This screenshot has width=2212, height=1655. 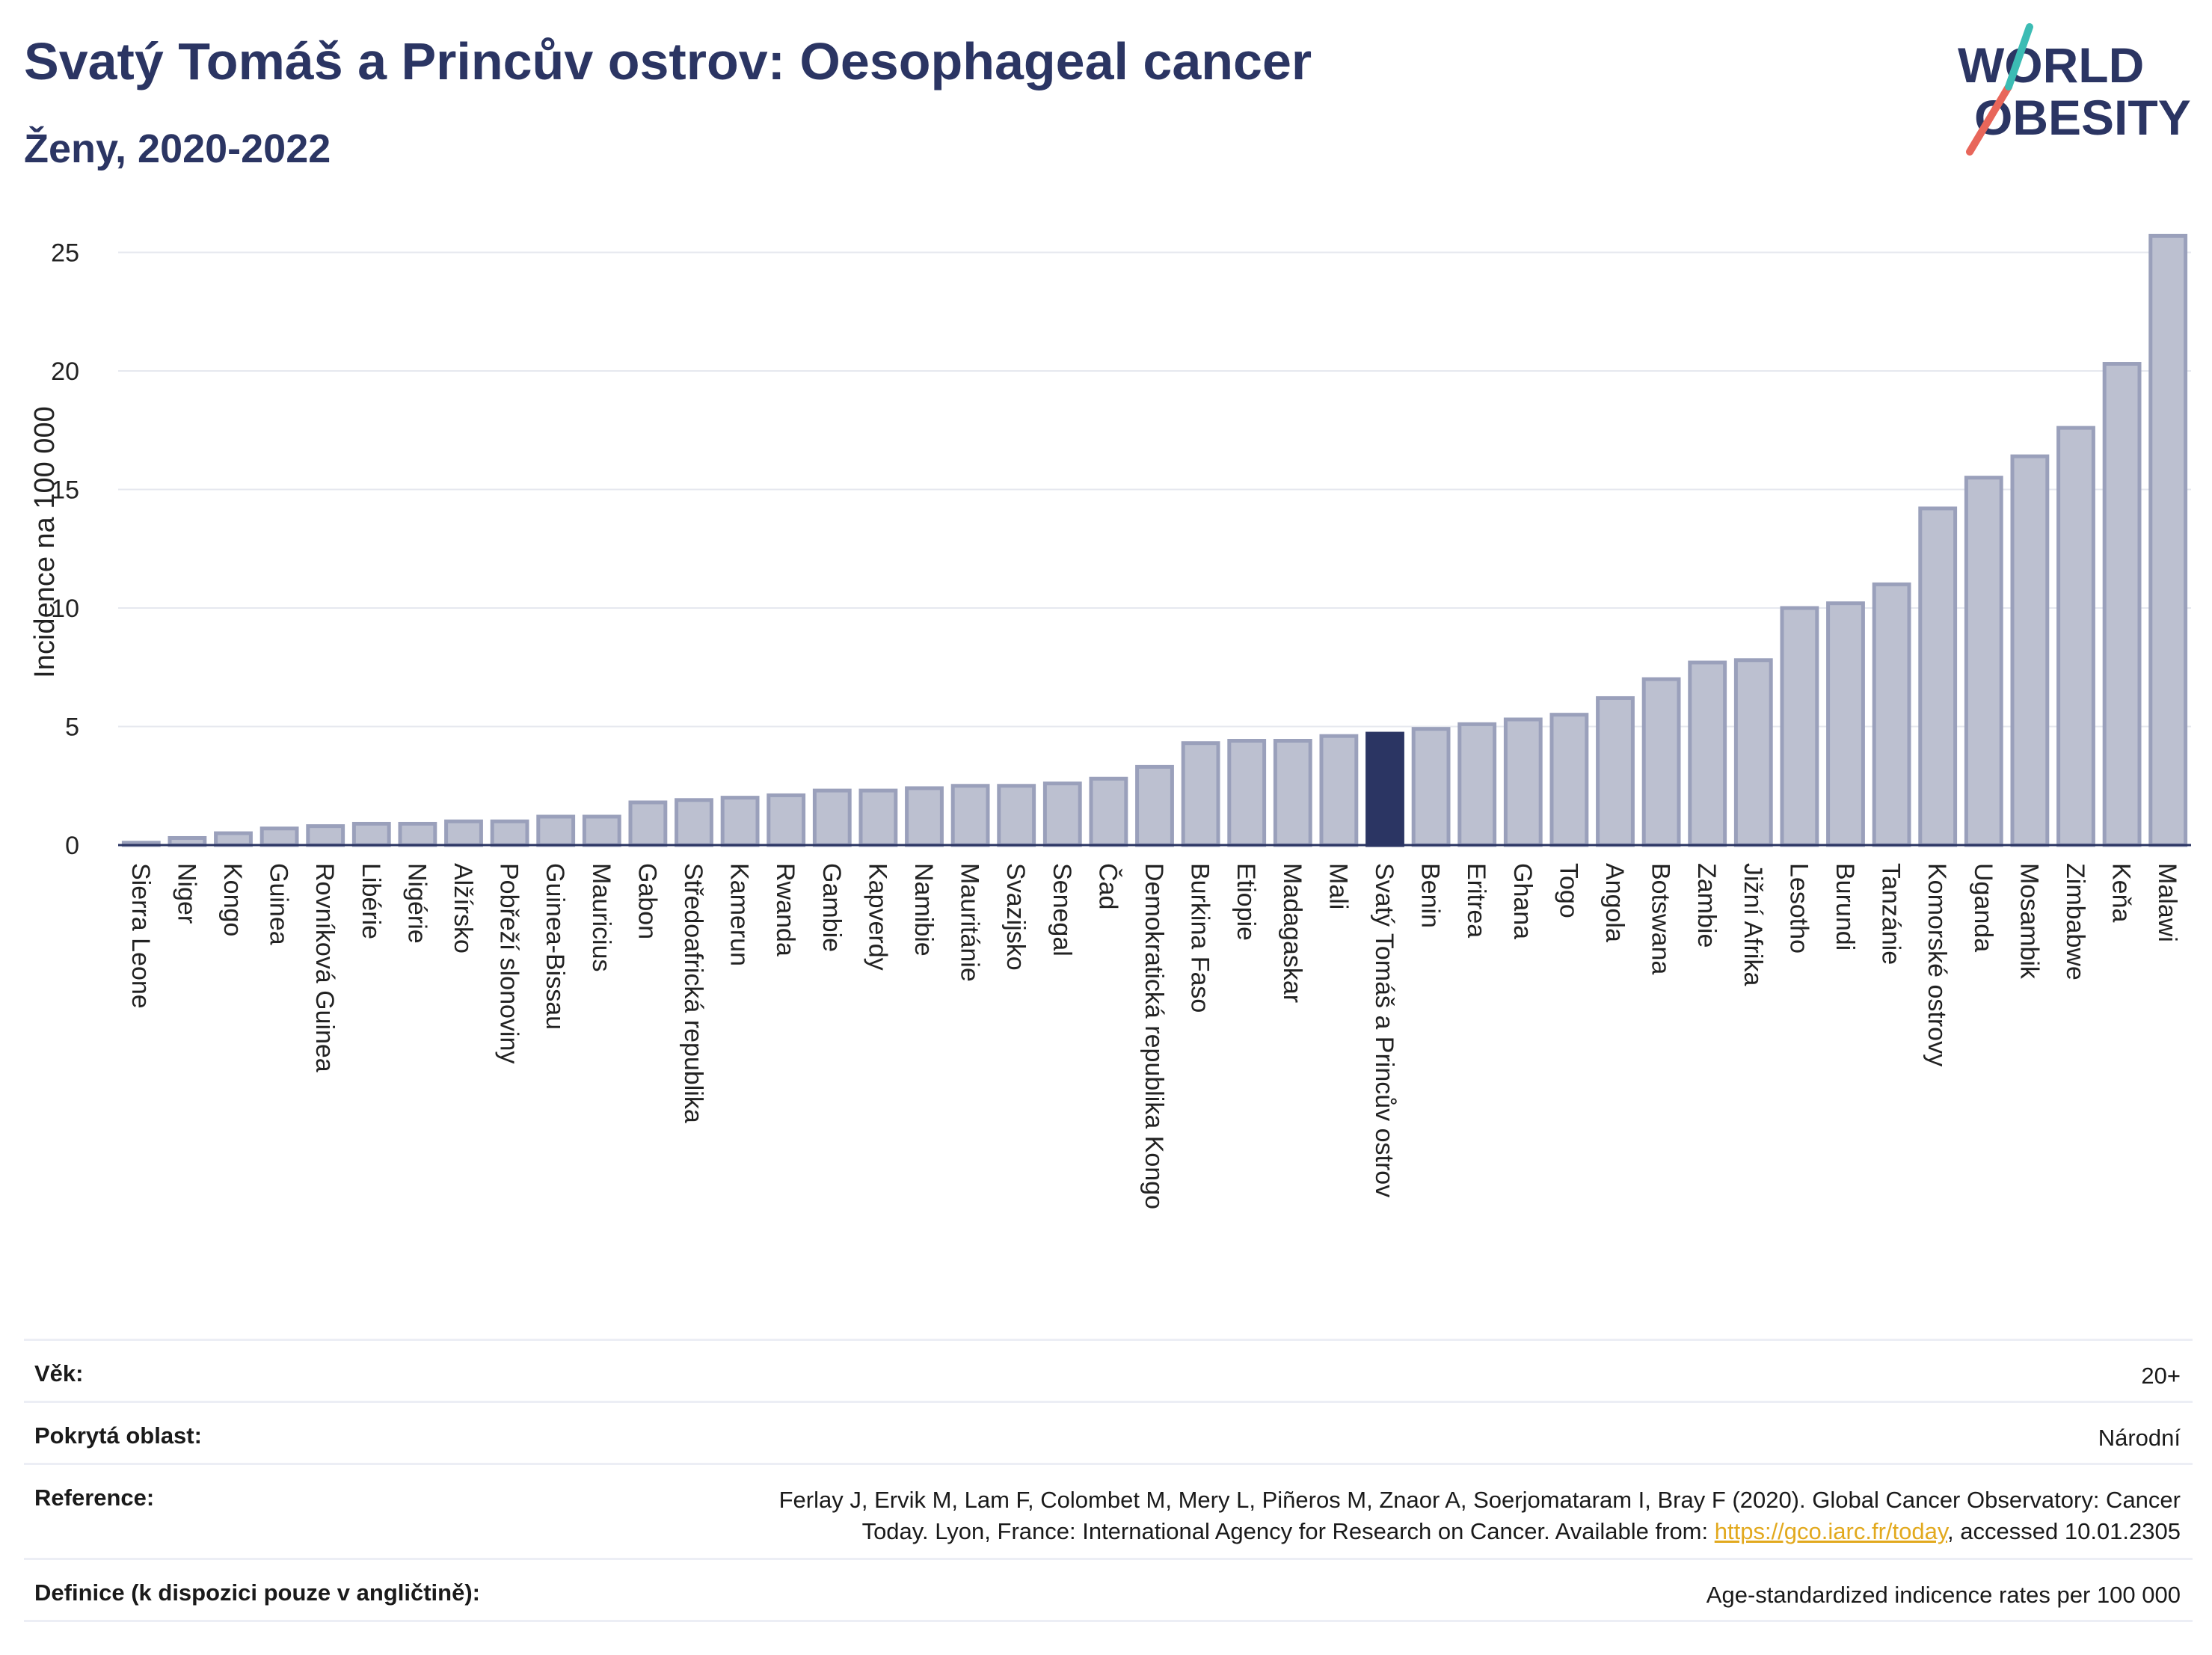 I want to click on y-tick-label: 20, so click(x=65, y=371).